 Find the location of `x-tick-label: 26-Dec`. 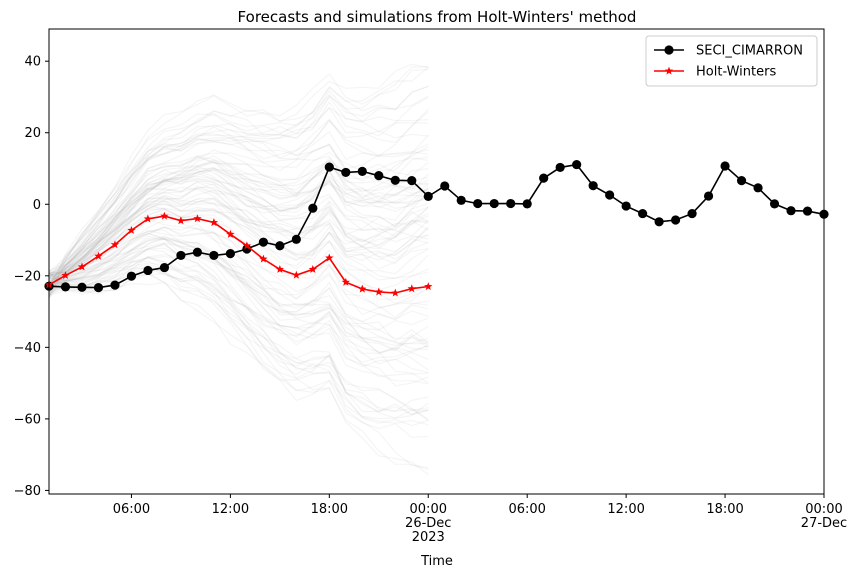

x-tick-label: 26-Dec is located at coordinates (428, 523).